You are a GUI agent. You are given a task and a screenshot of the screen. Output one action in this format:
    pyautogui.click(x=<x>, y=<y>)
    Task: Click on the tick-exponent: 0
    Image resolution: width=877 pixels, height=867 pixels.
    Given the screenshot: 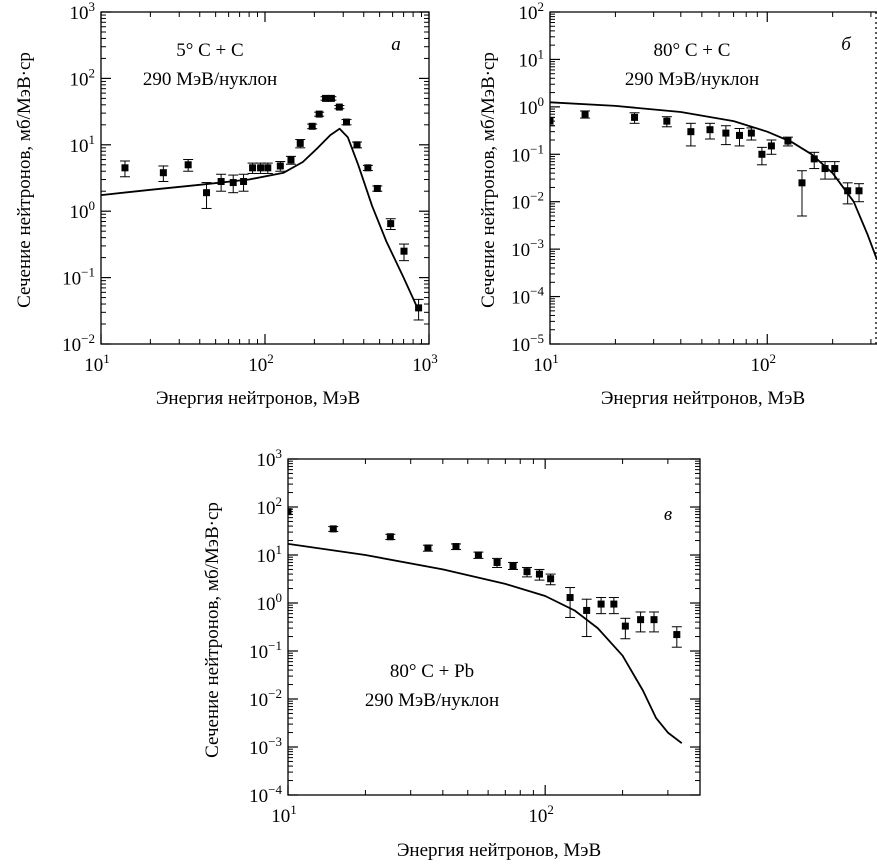 What is the action you would take?
    pyautogui.click(x=92, y=205)
    